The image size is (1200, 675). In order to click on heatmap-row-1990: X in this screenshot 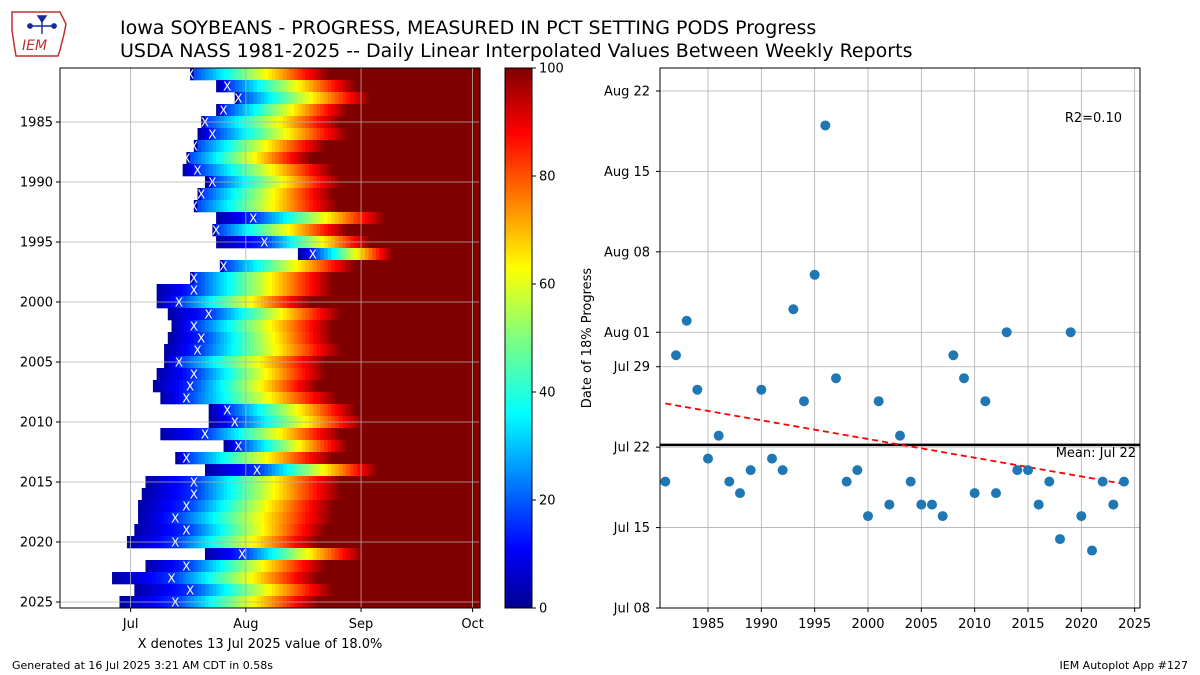, I will do `click(342, 183)`.